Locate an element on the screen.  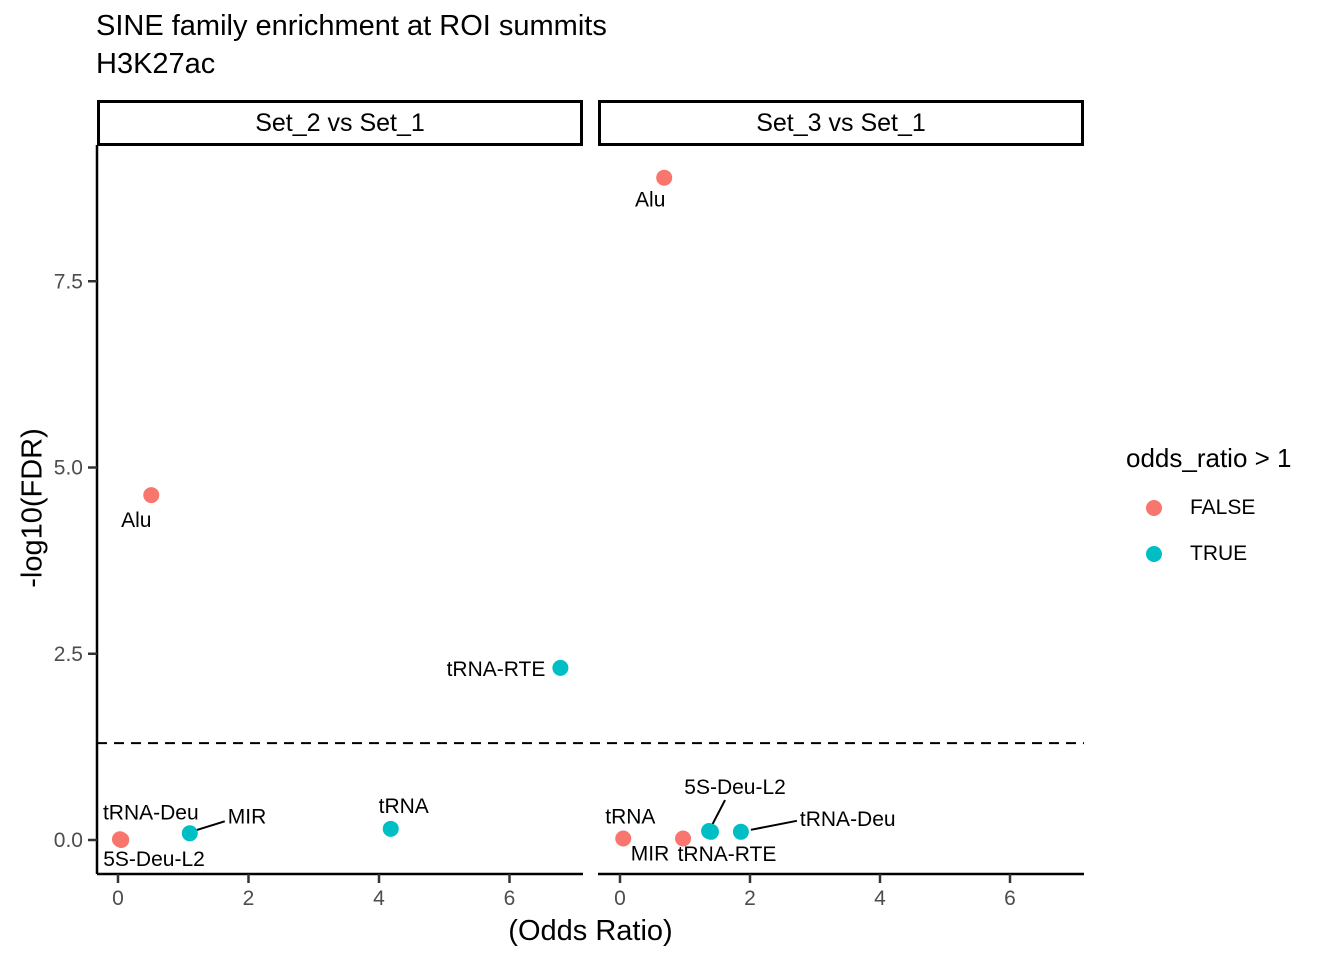
facet-strip-set2-vs-set1: Set_2 vs Set_1 is located at coordinates (340, 123).